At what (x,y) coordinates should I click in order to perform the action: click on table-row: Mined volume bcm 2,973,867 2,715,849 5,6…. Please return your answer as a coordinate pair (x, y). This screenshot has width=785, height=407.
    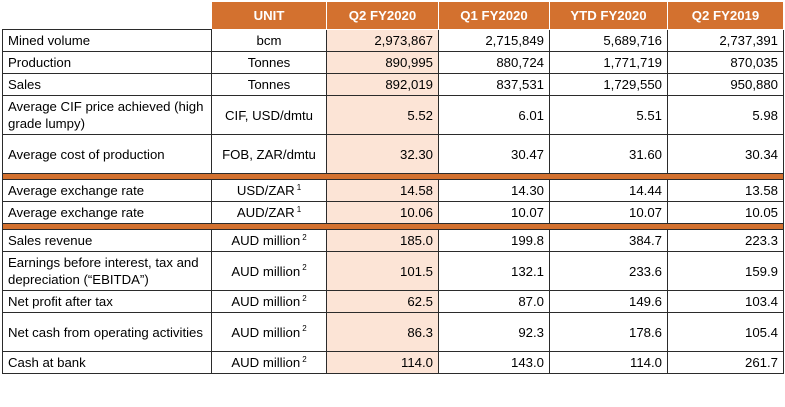
    Looking at the image, I should click on (393, 40).